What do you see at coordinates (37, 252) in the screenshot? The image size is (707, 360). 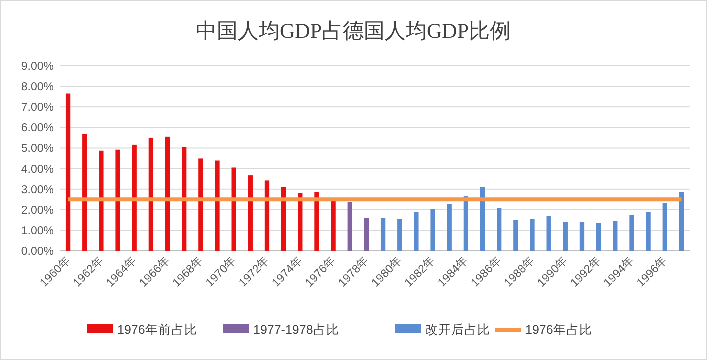 I see `y-tick-label: 0.00%` at bounding box center [37, 252].